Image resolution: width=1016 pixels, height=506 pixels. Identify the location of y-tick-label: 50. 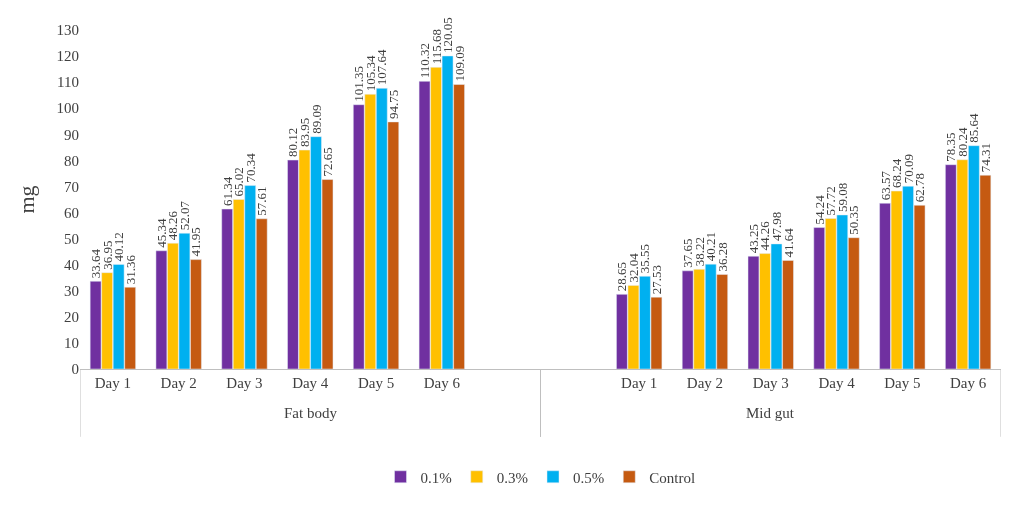
(71, 238).